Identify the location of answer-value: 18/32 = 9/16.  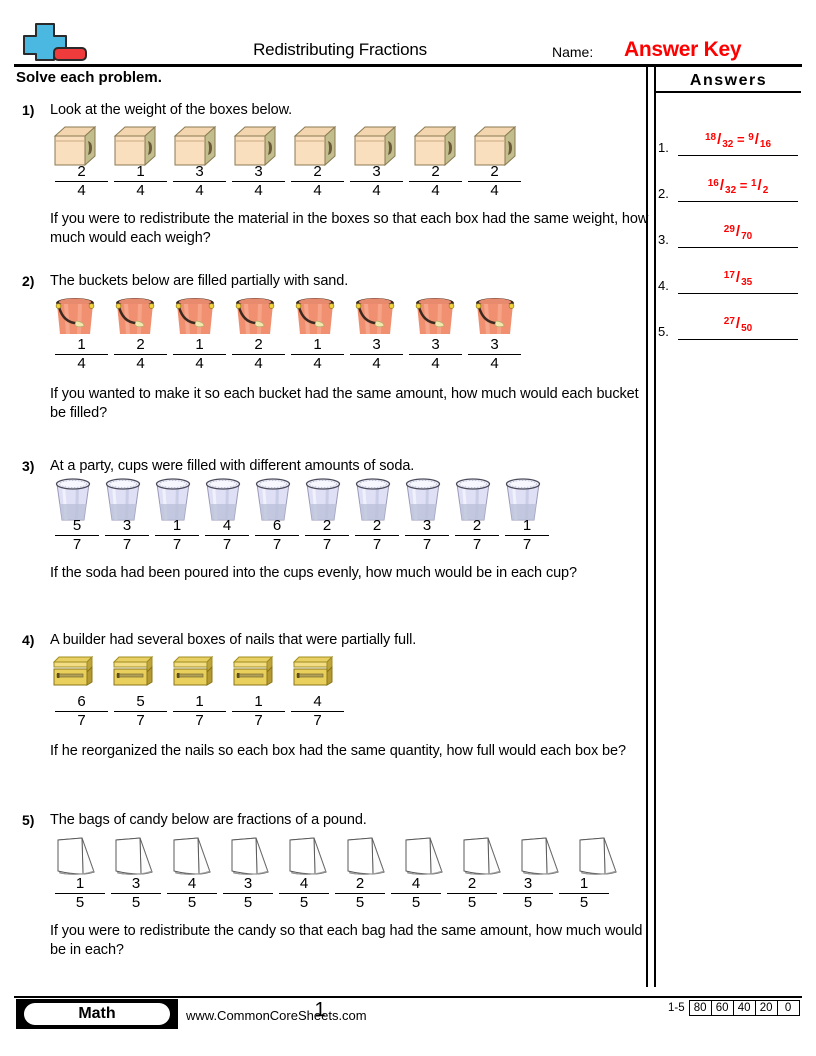
(738, 140).